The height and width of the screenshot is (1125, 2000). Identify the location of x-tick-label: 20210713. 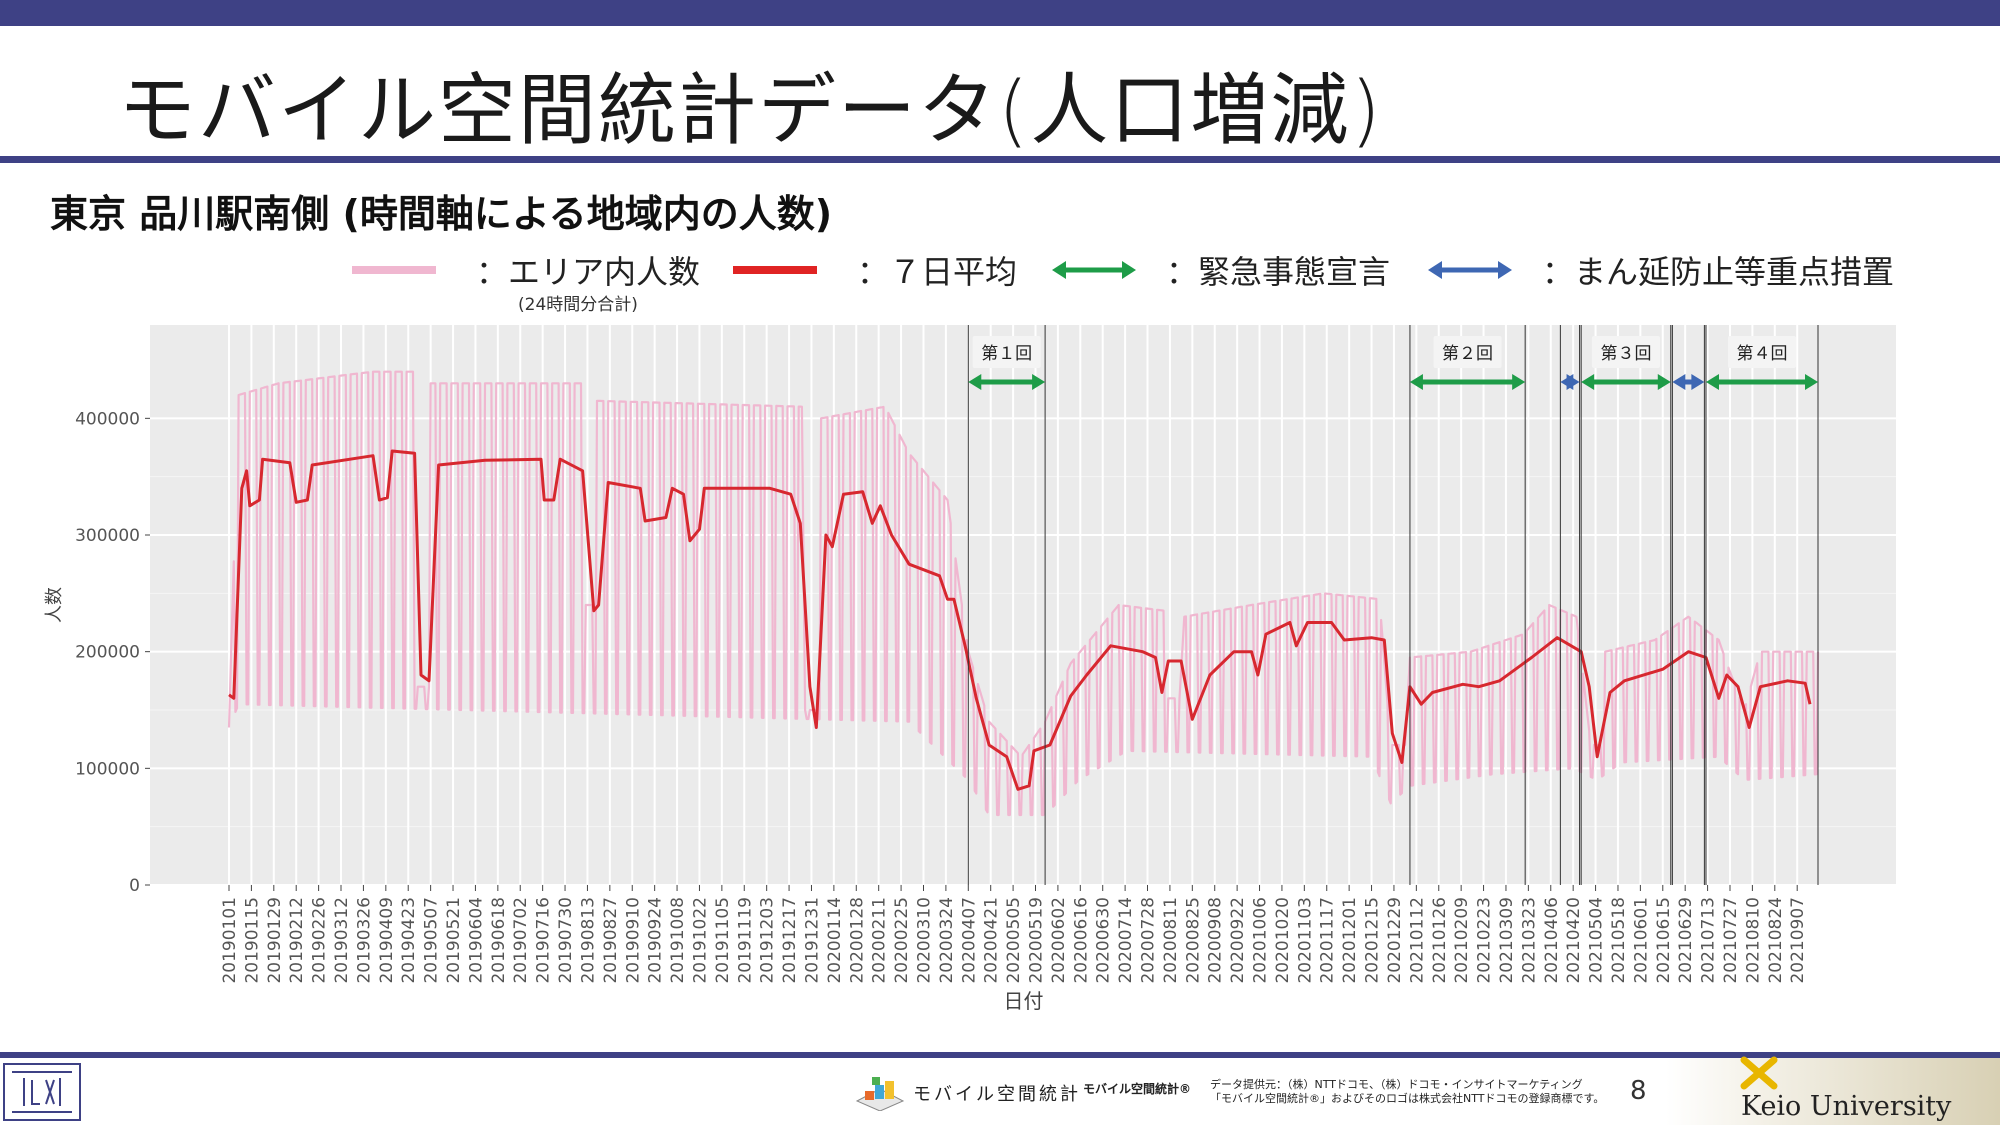
(1709, 940).